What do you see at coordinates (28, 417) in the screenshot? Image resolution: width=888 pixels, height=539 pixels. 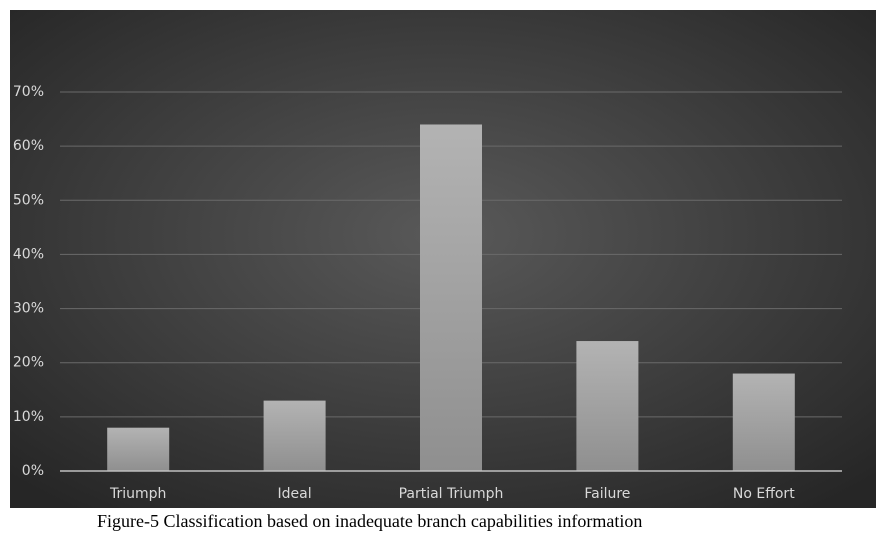 I see `y-tick-label: 10%` at bounding box center [28, 417].